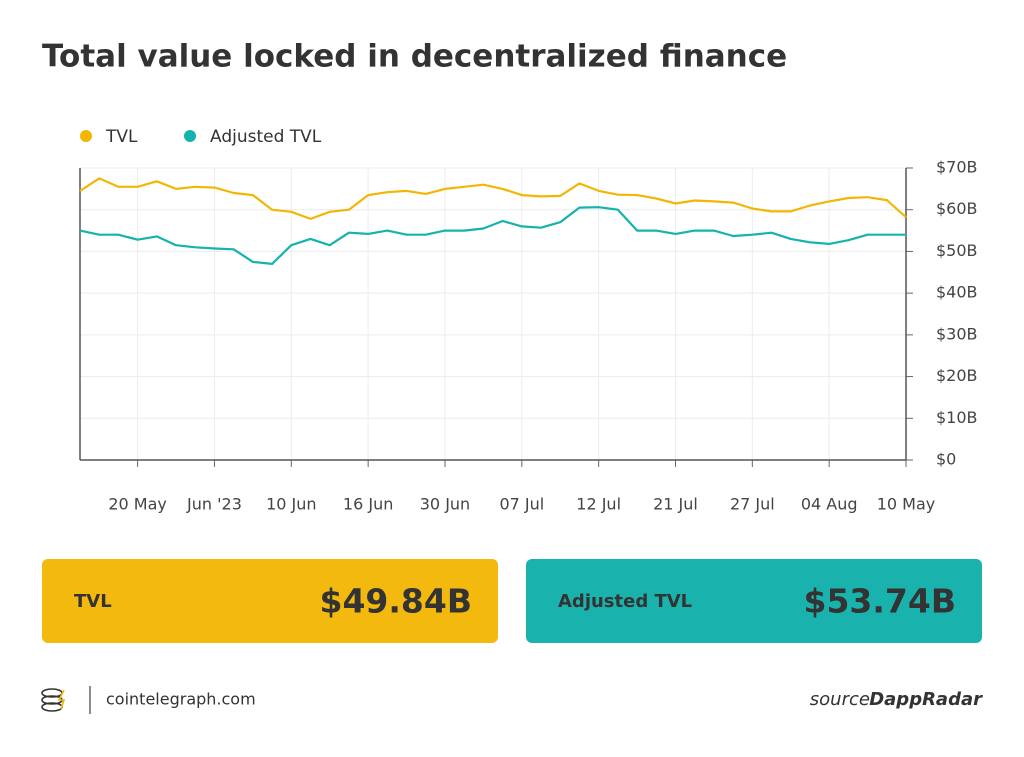 Image resolution: width=1024 pixels, height=757 pixels. I want to click on x-tick-label: 21 Jul, so click(675, 504).